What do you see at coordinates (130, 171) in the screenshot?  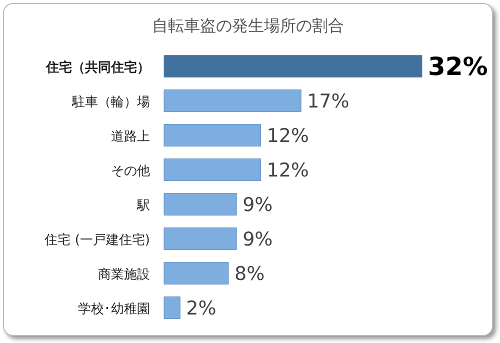 I see `y-tick-label: その他` at bounding box center [130, 171].